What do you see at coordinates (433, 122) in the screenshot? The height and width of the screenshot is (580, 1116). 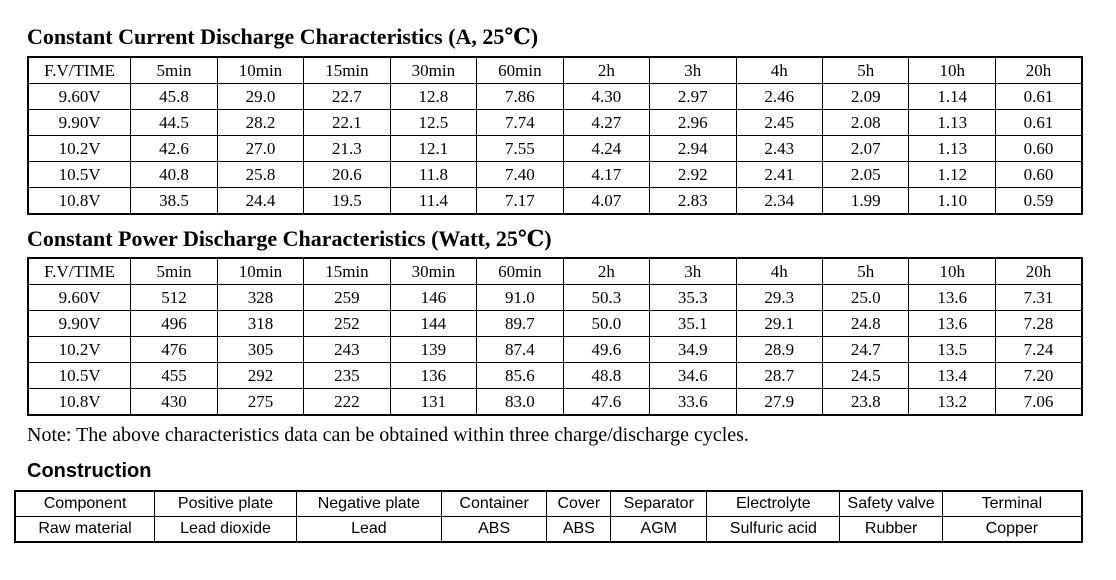 I see `table-cell: 12.5` at bounding box center [433, 122].